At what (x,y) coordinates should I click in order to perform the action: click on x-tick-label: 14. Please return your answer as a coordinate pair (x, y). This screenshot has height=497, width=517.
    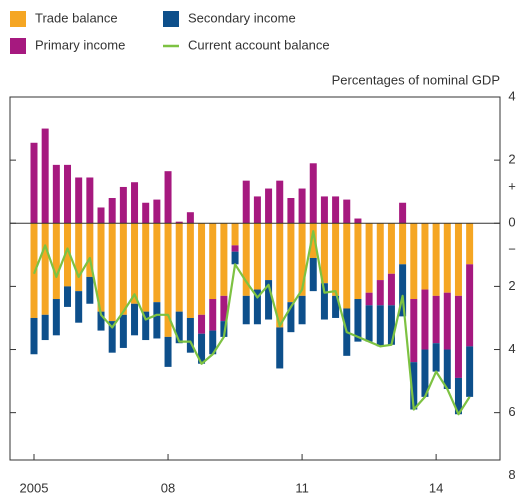
    Looking at the image, I should click on (436, 487).